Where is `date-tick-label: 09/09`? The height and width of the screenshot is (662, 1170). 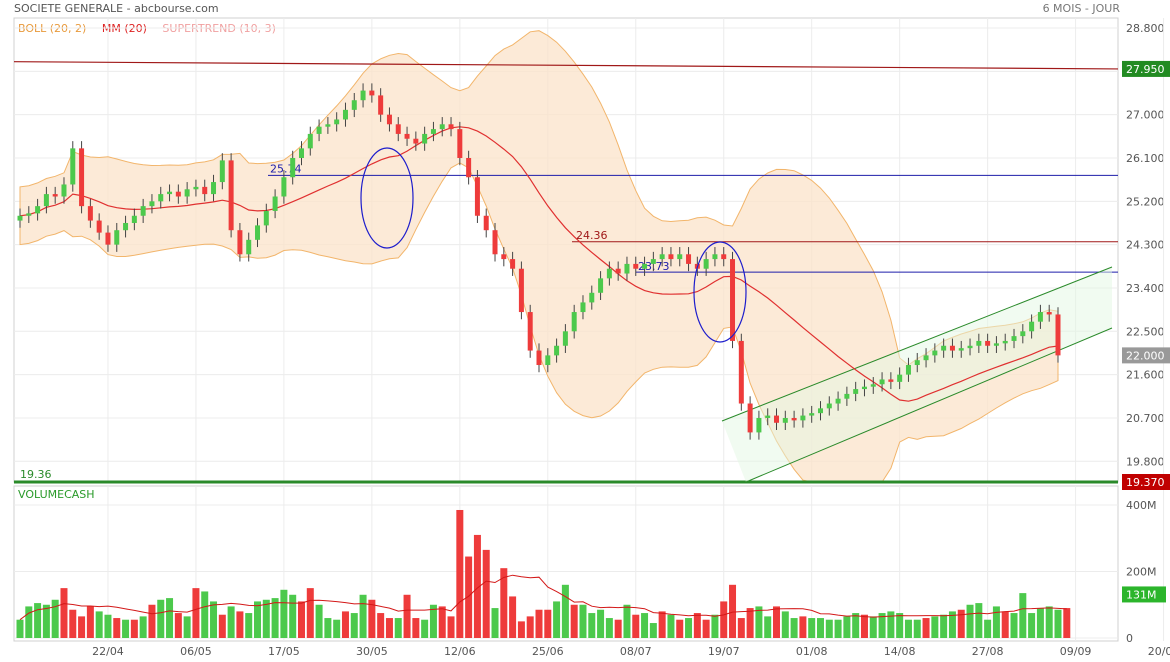
date-tick-label: 09/09 is located at coordinates (1076, 651).